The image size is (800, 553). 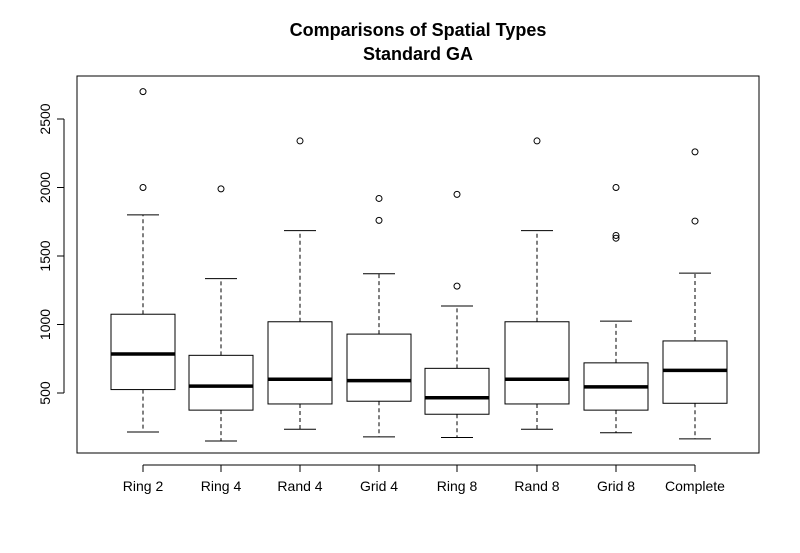 What do you see at coordinates (695, 486) in the screenshot?
I see `x-tick-label: Complete` at bounding box center [695, 486].